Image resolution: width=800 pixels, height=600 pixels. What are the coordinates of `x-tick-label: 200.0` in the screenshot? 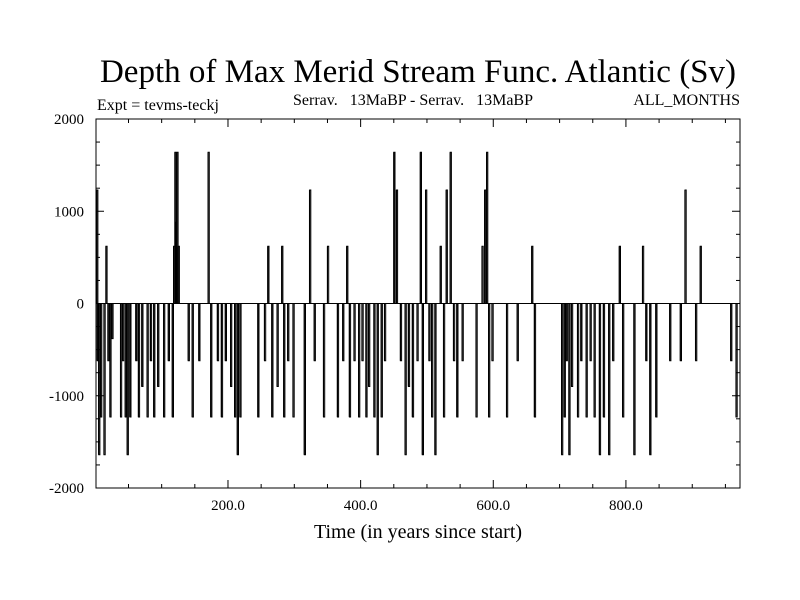 It's located at (228, 506).